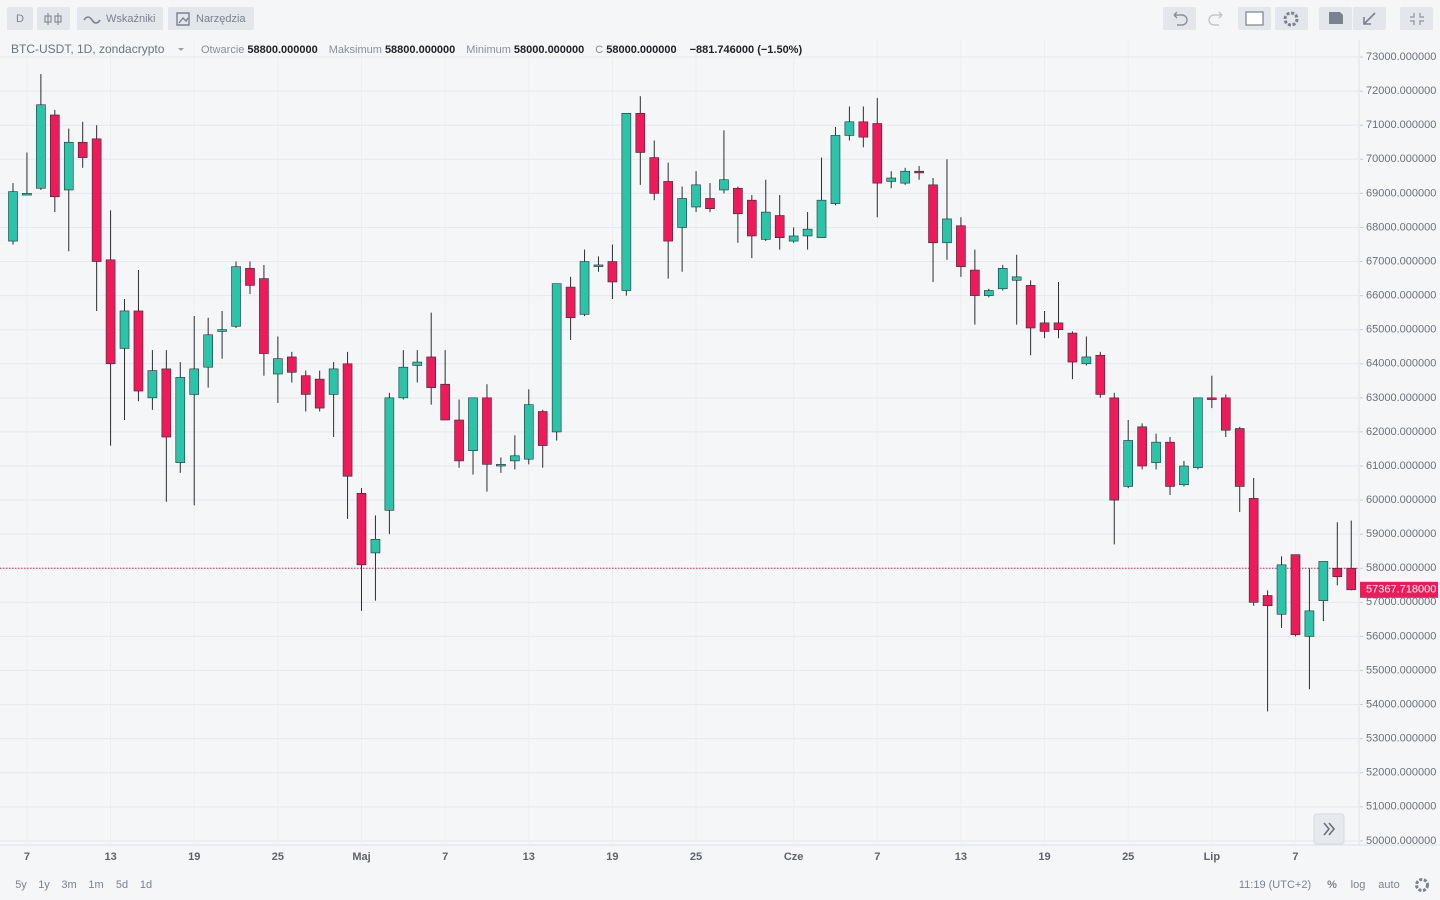 This screenshot has height=900, width=1440. Describe the element at coordinates (183, 19) in the screenshot. I see `tools-icon` at that location.